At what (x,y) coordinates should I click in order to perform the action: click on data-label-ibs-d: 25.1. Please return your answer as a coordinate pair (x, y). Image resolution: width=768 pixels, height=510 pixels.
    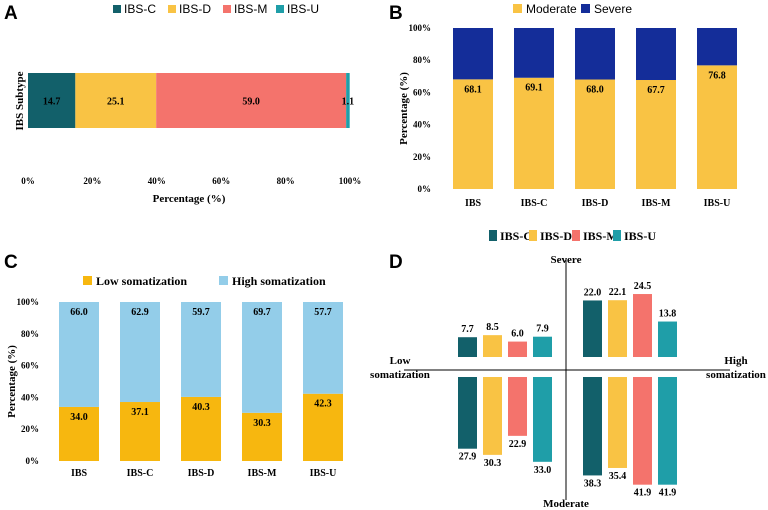
    Looking at the image, I should click on (116, 102).